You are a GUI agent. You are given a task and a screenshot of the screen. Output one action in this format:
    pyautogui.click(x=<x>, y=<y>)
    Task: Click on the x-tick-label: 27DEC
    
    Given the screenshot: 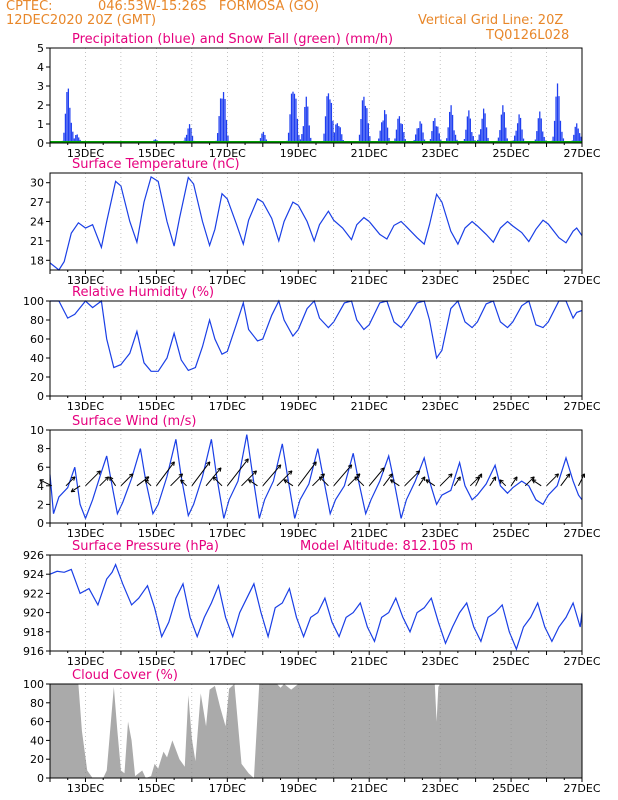 What is the action you would take?
    pyautogui.click(x=581, y=788)
    